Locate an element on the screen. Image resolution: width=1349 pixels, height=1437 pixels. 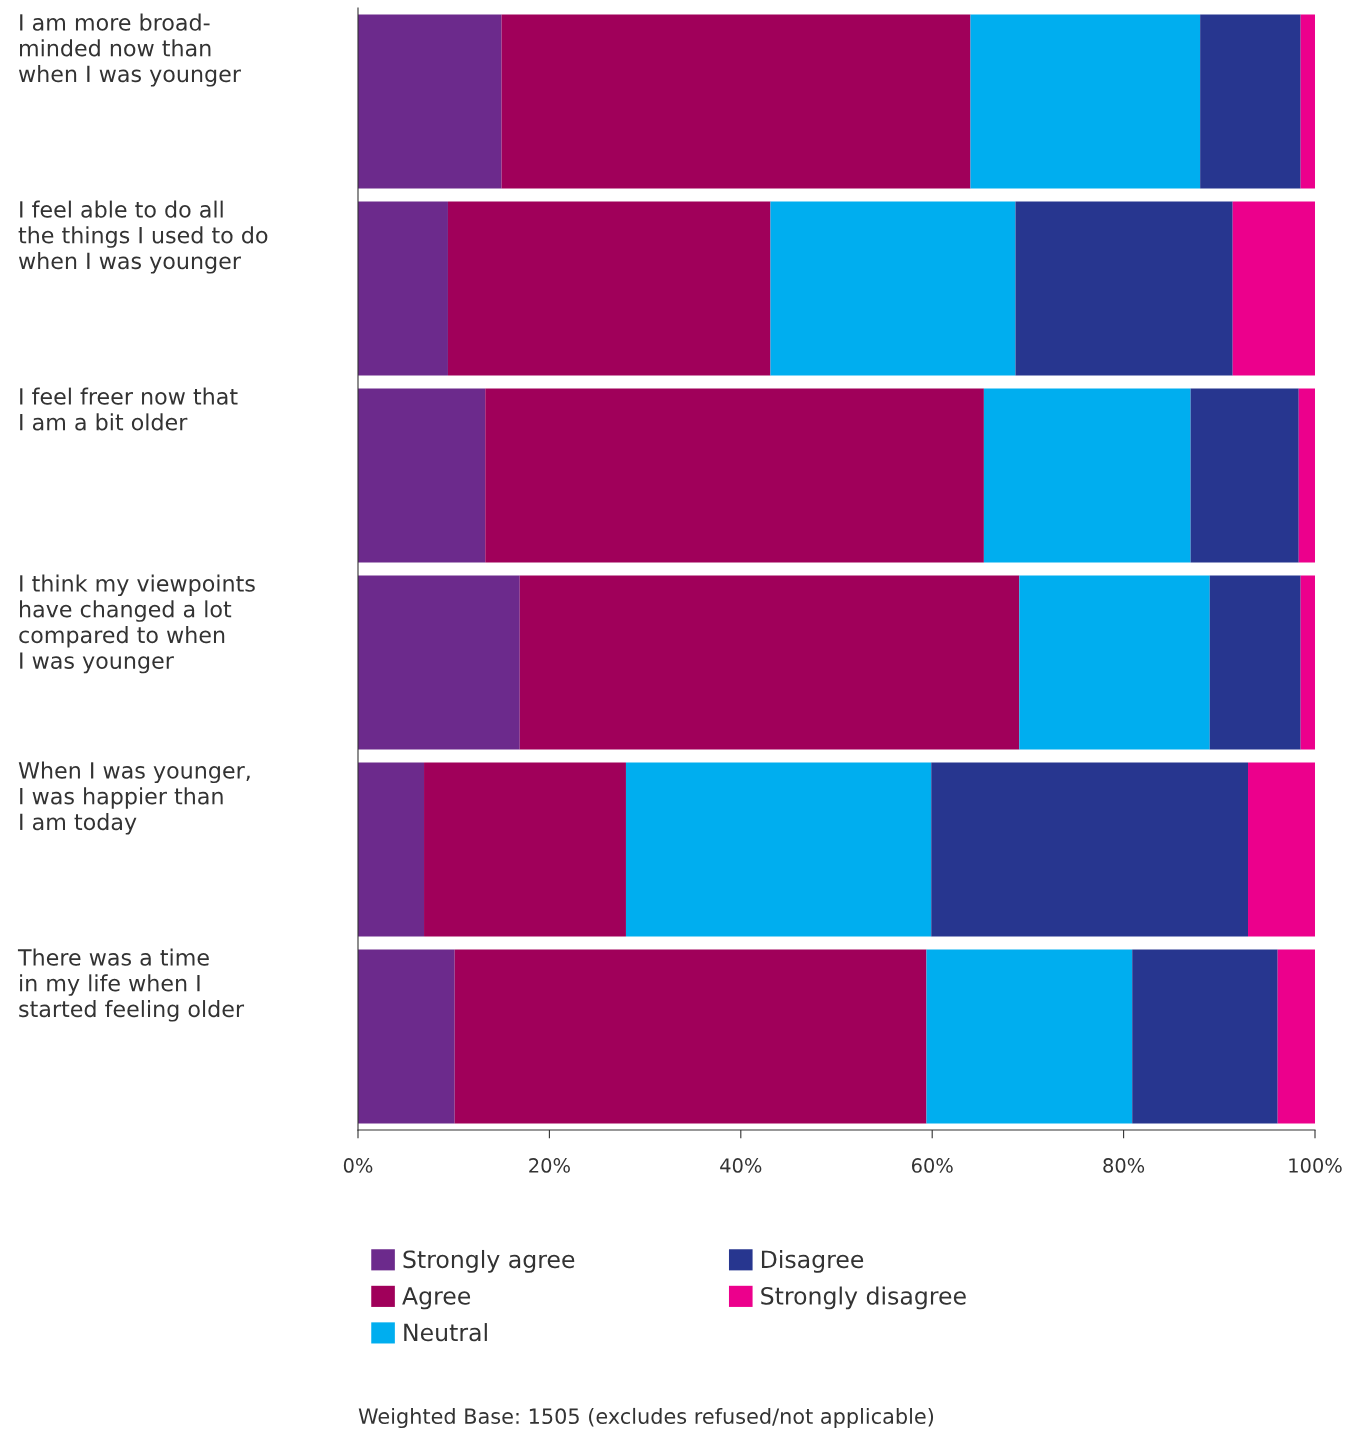
legend-label: Agree is located at coordinates (436, 1298).